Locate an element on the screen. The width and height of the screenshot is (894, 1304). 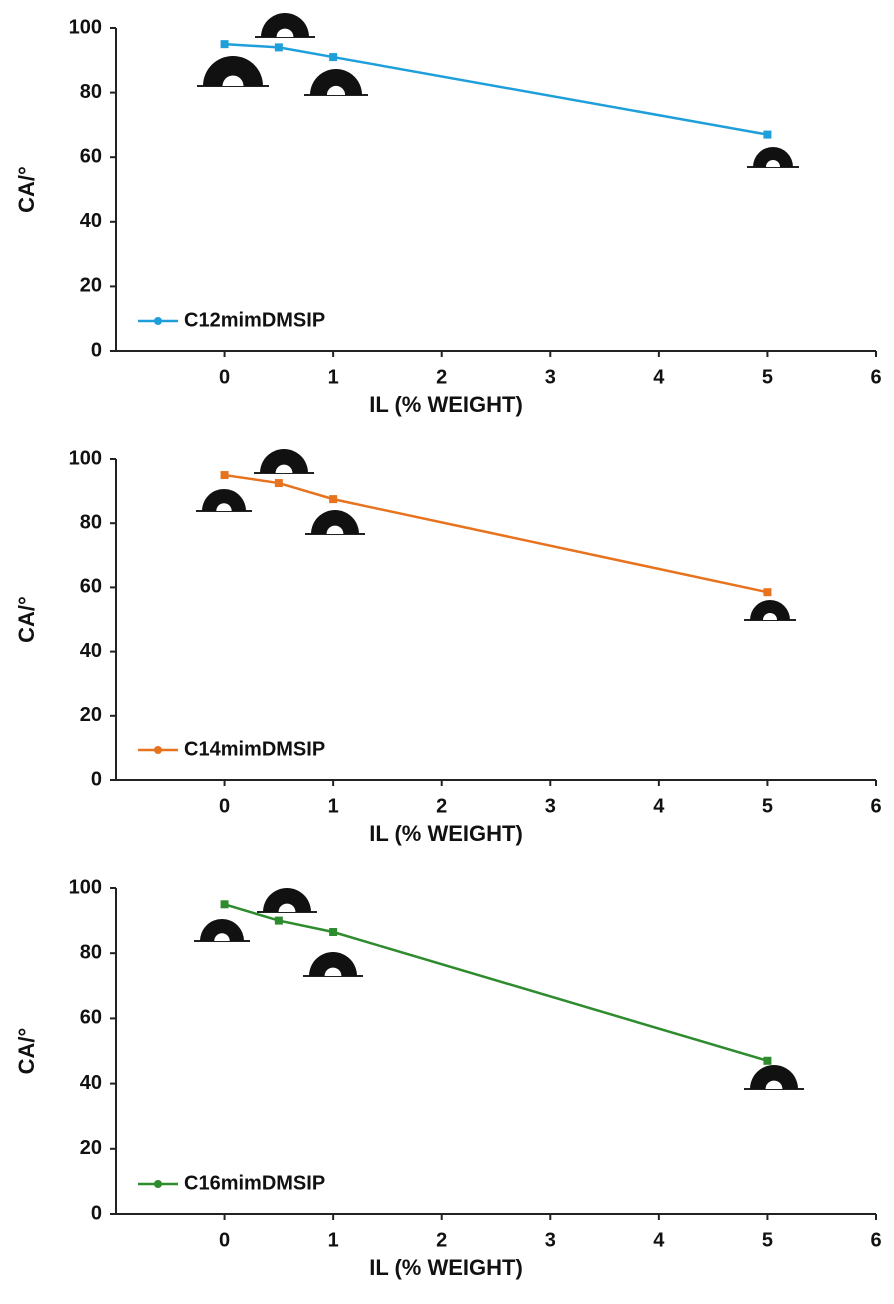
legend-label: C14mimDMSIP is located at coordinates (254, 749).